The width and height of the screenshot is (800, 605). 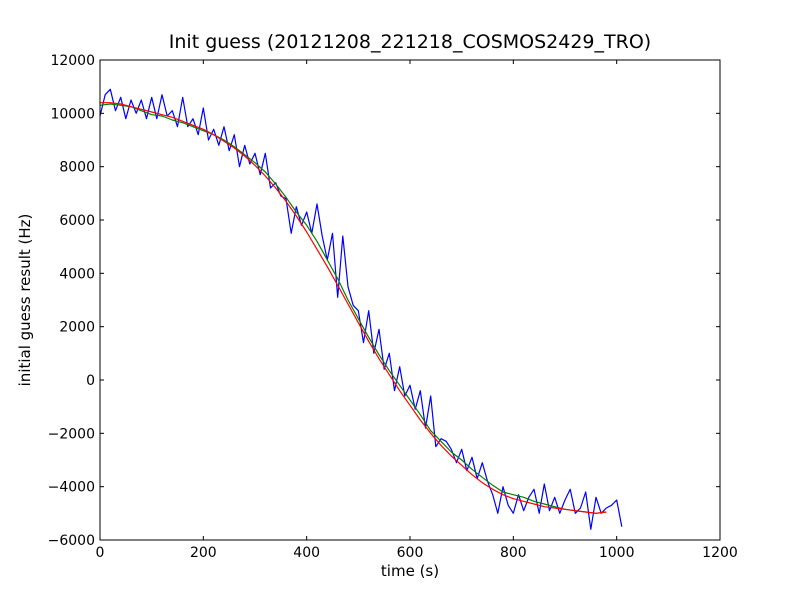 What do you see at coordinates (203, 553) in the screenshot?
I see `x-tick-label: 200` at bounding box center [203, 553].